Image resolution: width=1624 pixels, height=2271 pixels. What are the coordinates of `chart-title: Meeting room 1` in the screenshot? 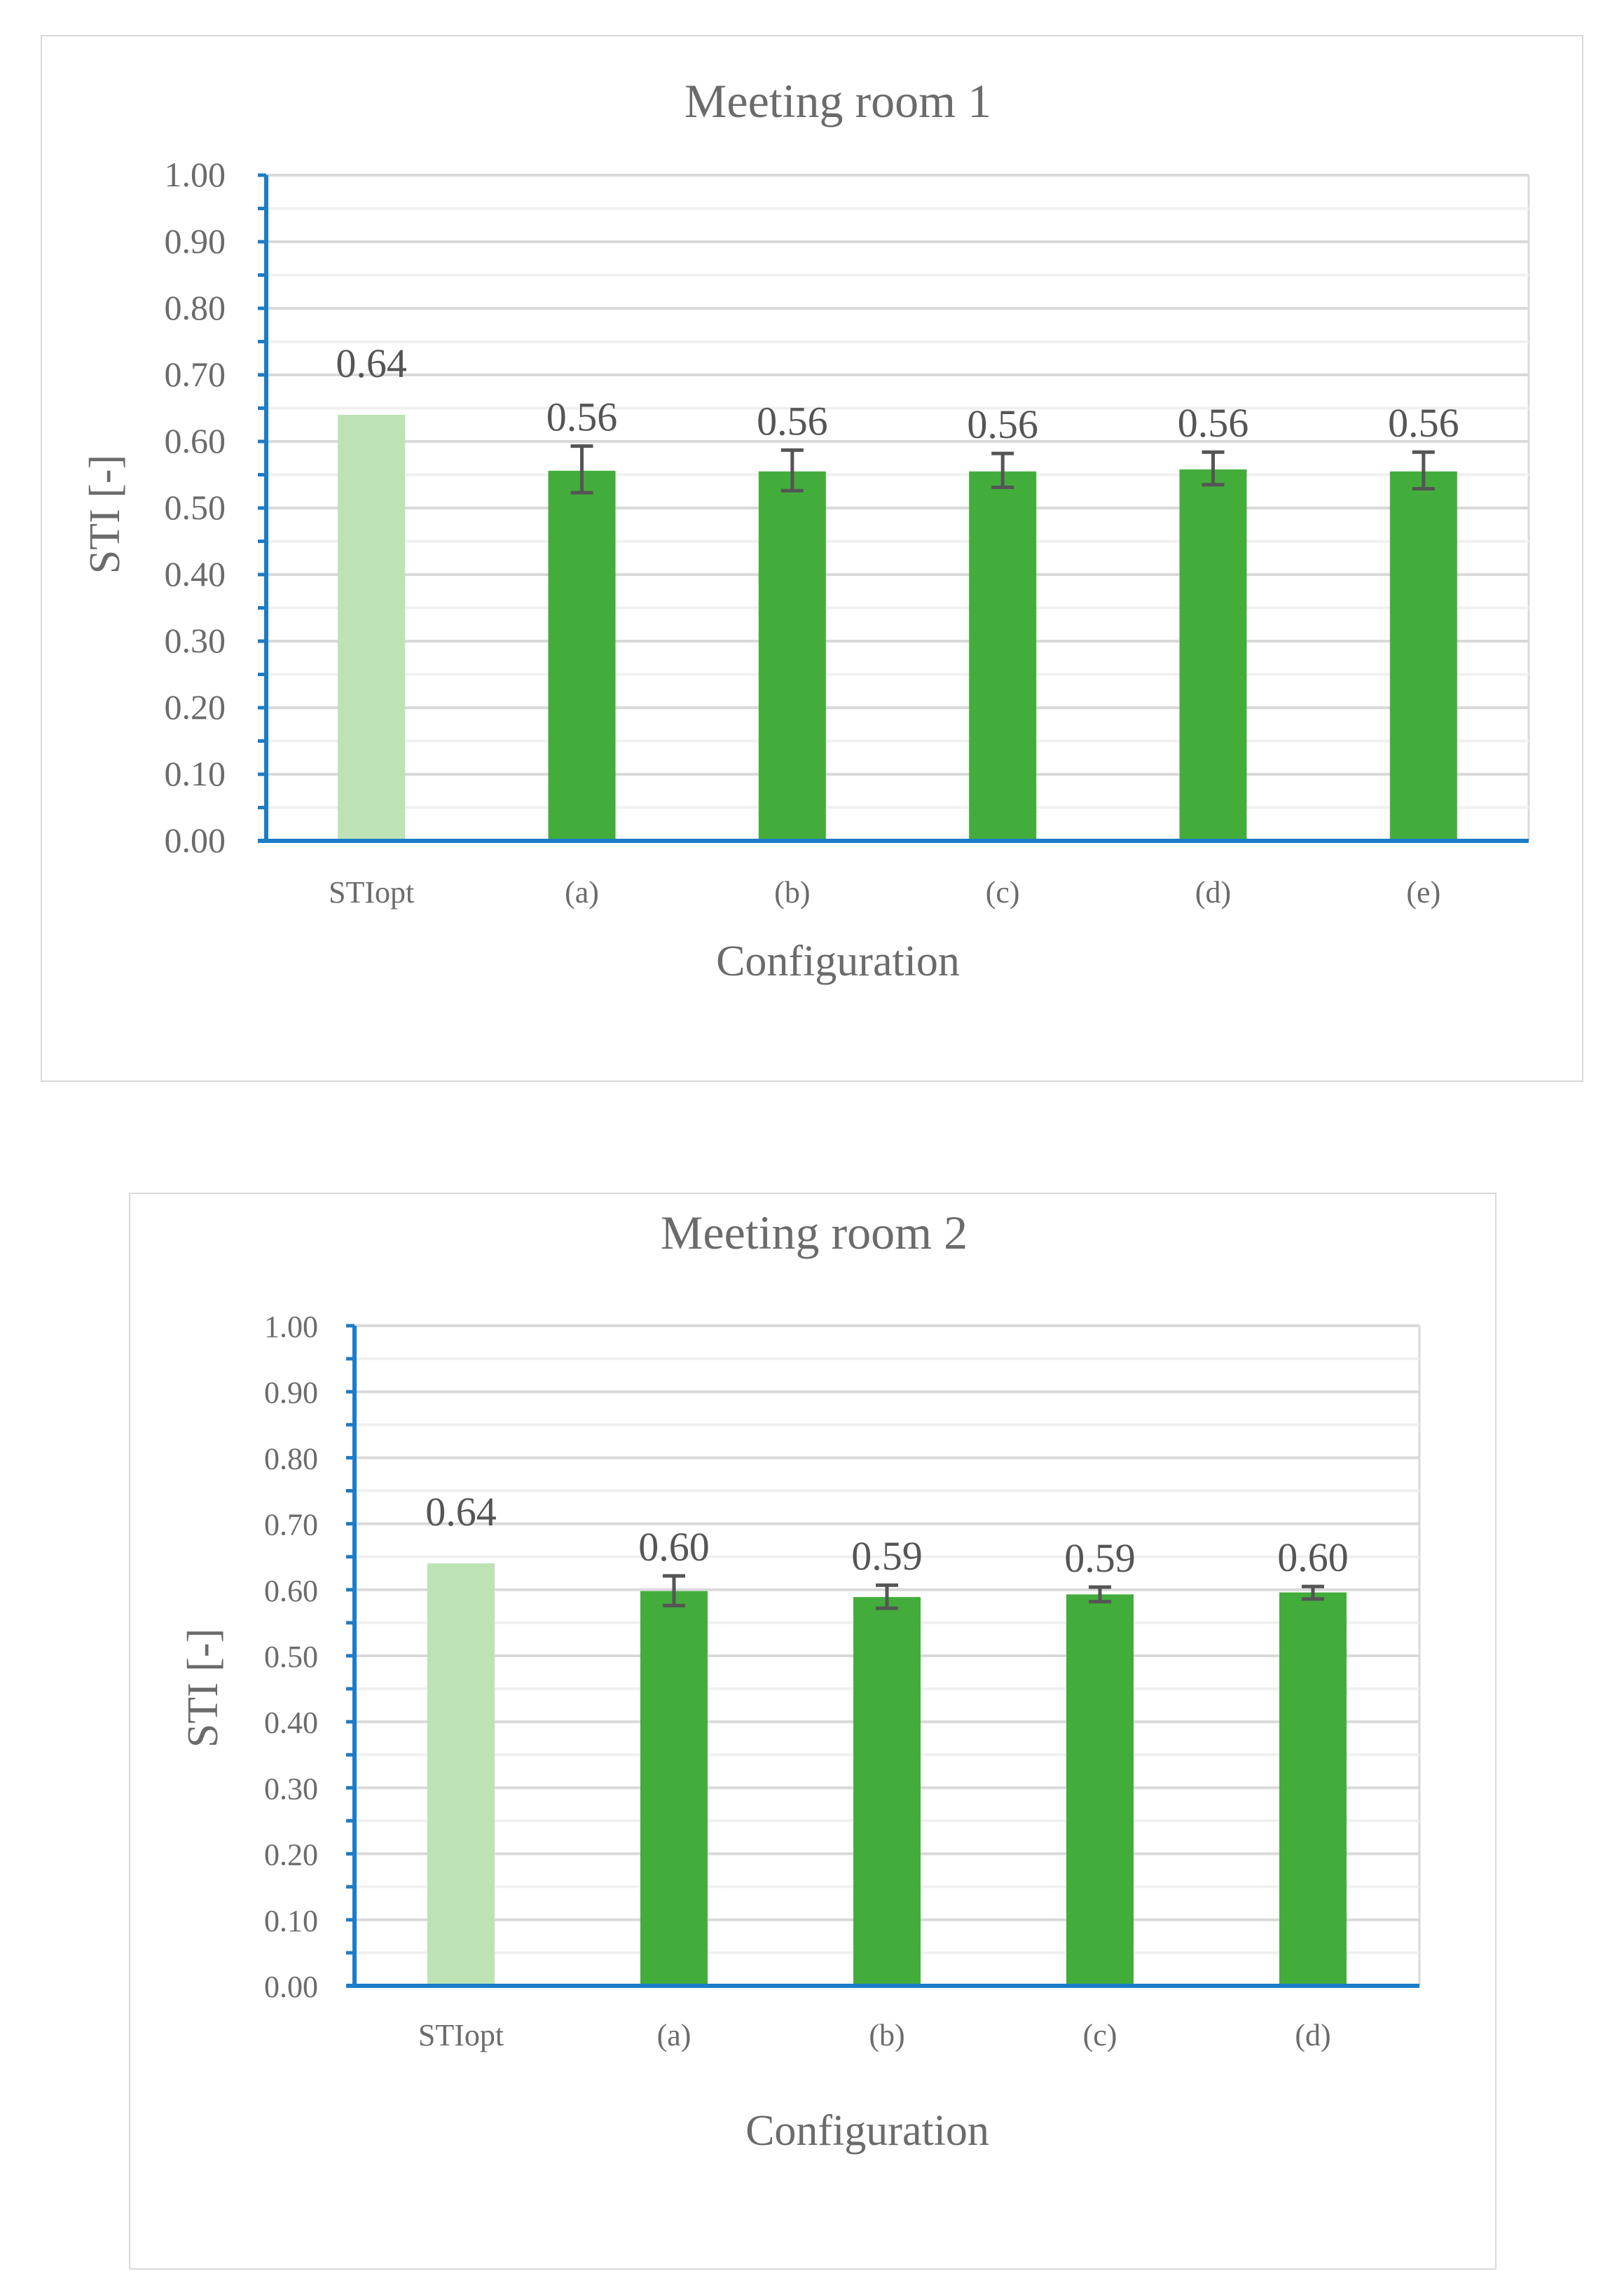 It's located at (838, 101).